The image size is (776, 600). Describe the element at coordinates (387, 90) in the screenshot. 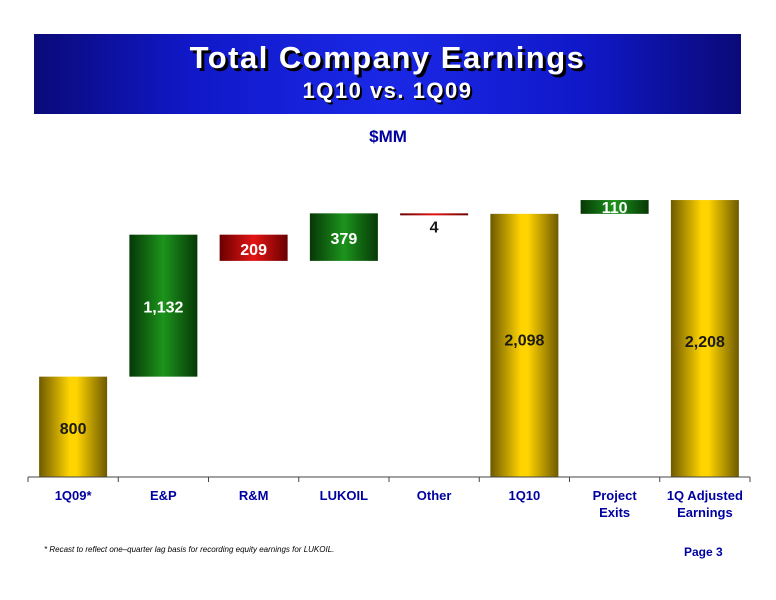

I see `page-subtitle: 1Q10 vs. 1Q09` at that location.